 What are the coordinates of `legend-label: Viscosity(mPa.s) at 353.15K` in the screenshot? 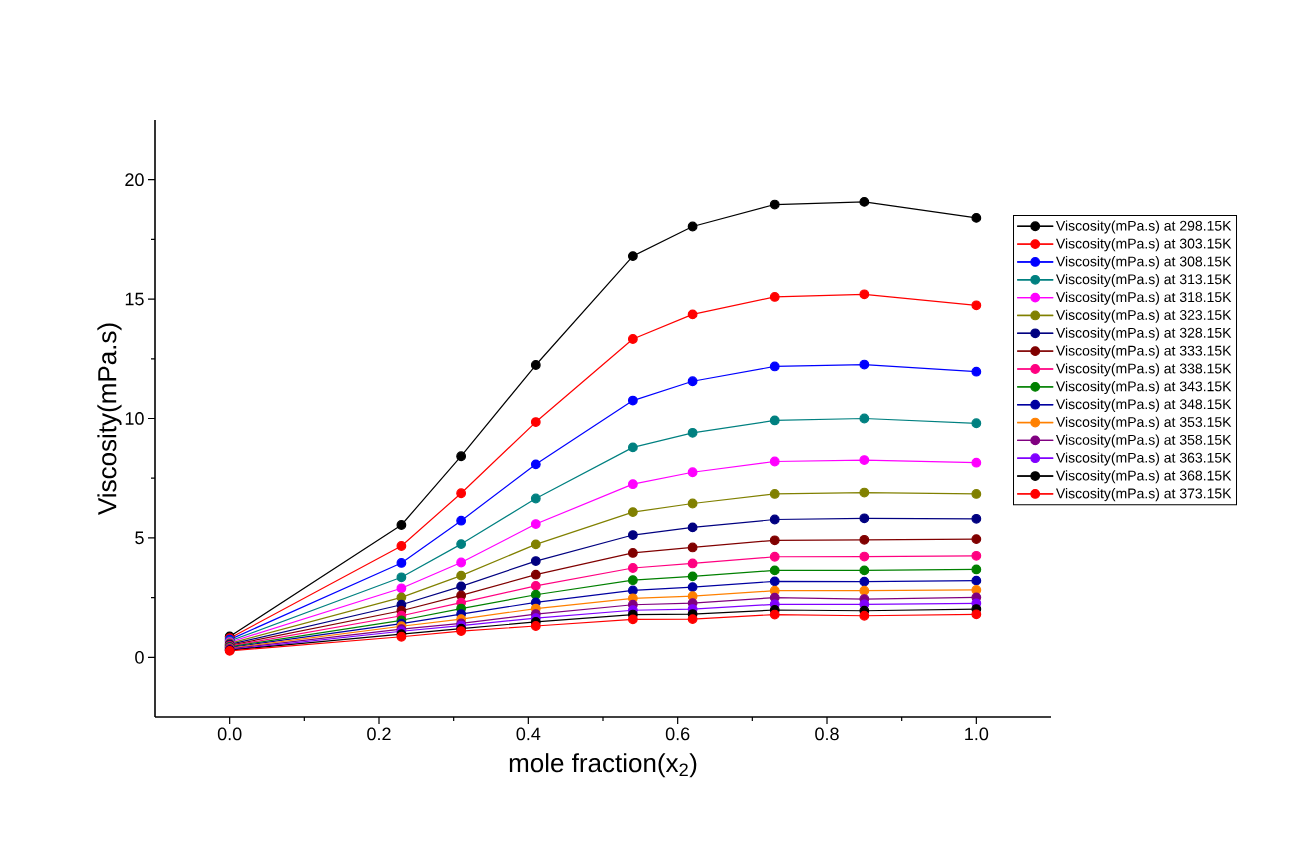 It's located at (1143, 423).